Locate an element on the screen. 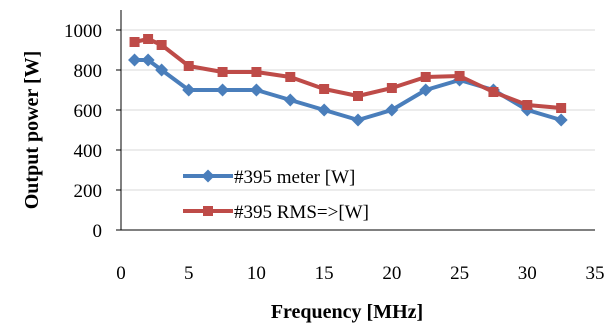  y-tick-label: 400 is located at coordinates (88, 151).